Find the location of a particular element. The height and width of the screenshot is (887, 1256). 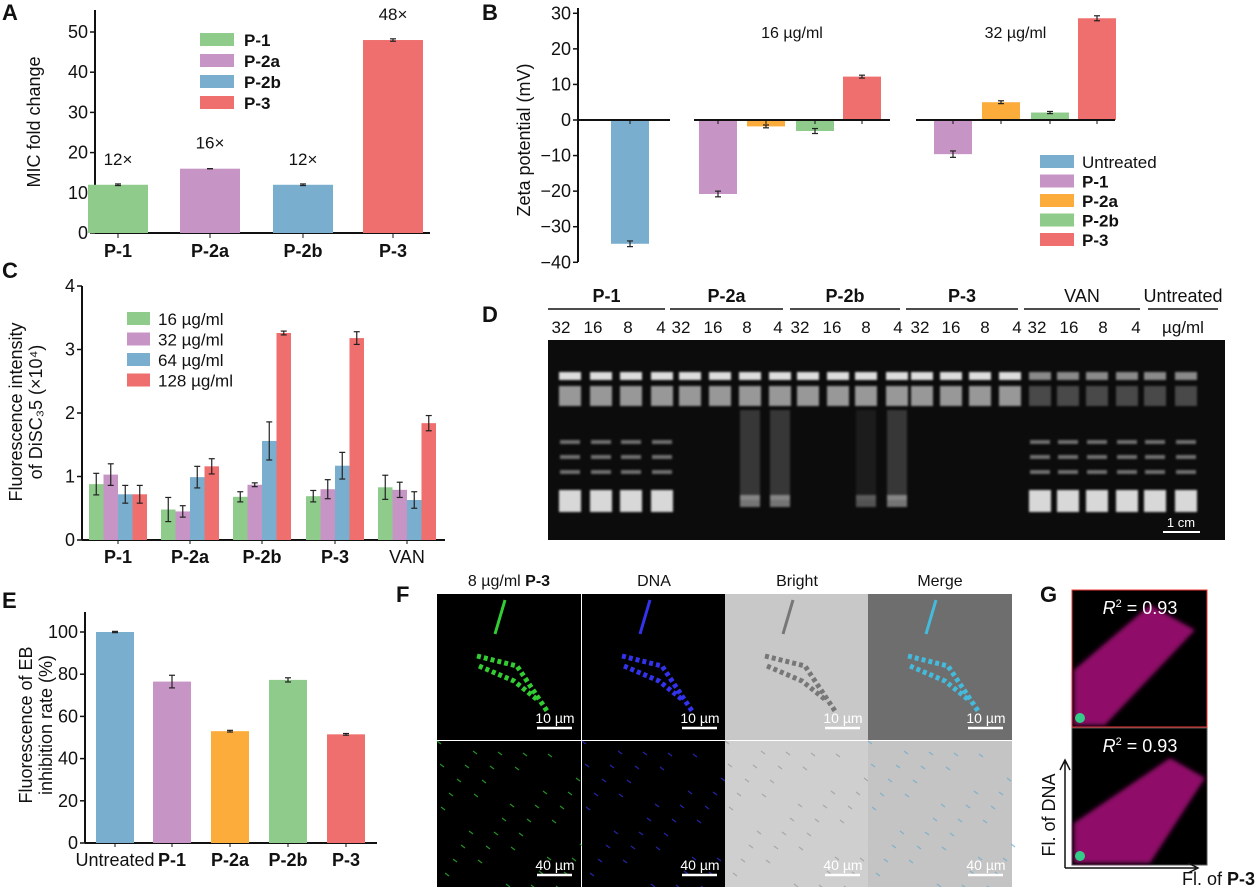

x-tick-label: P-2a is located at coordinates (210, 251).